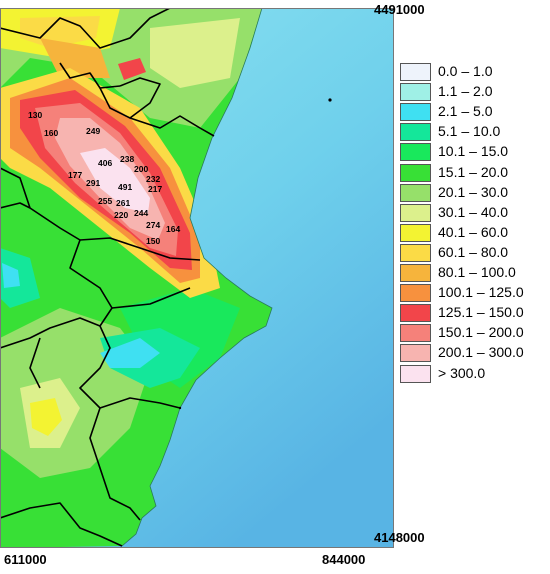 The width and height of the screenshot is (550, 574). I want to click on legend-item: 15.1 – 20.0, so click(472, 173).